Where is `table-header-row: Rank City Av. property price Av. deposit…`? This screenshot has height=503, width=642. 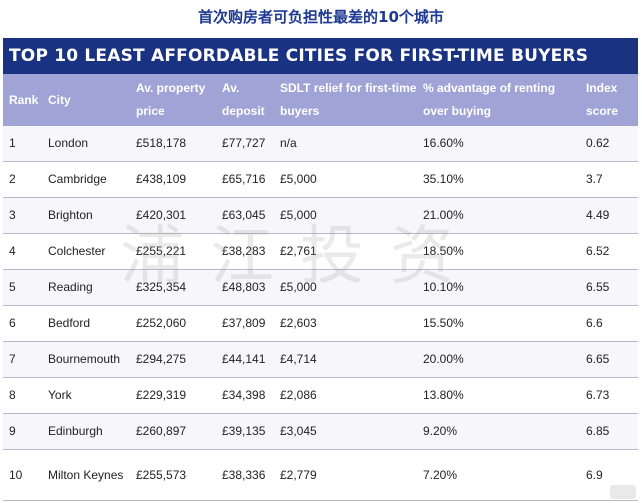 table-header-row: Rank City Av. property price Av. deposit… is located at coordinates (320, 100).